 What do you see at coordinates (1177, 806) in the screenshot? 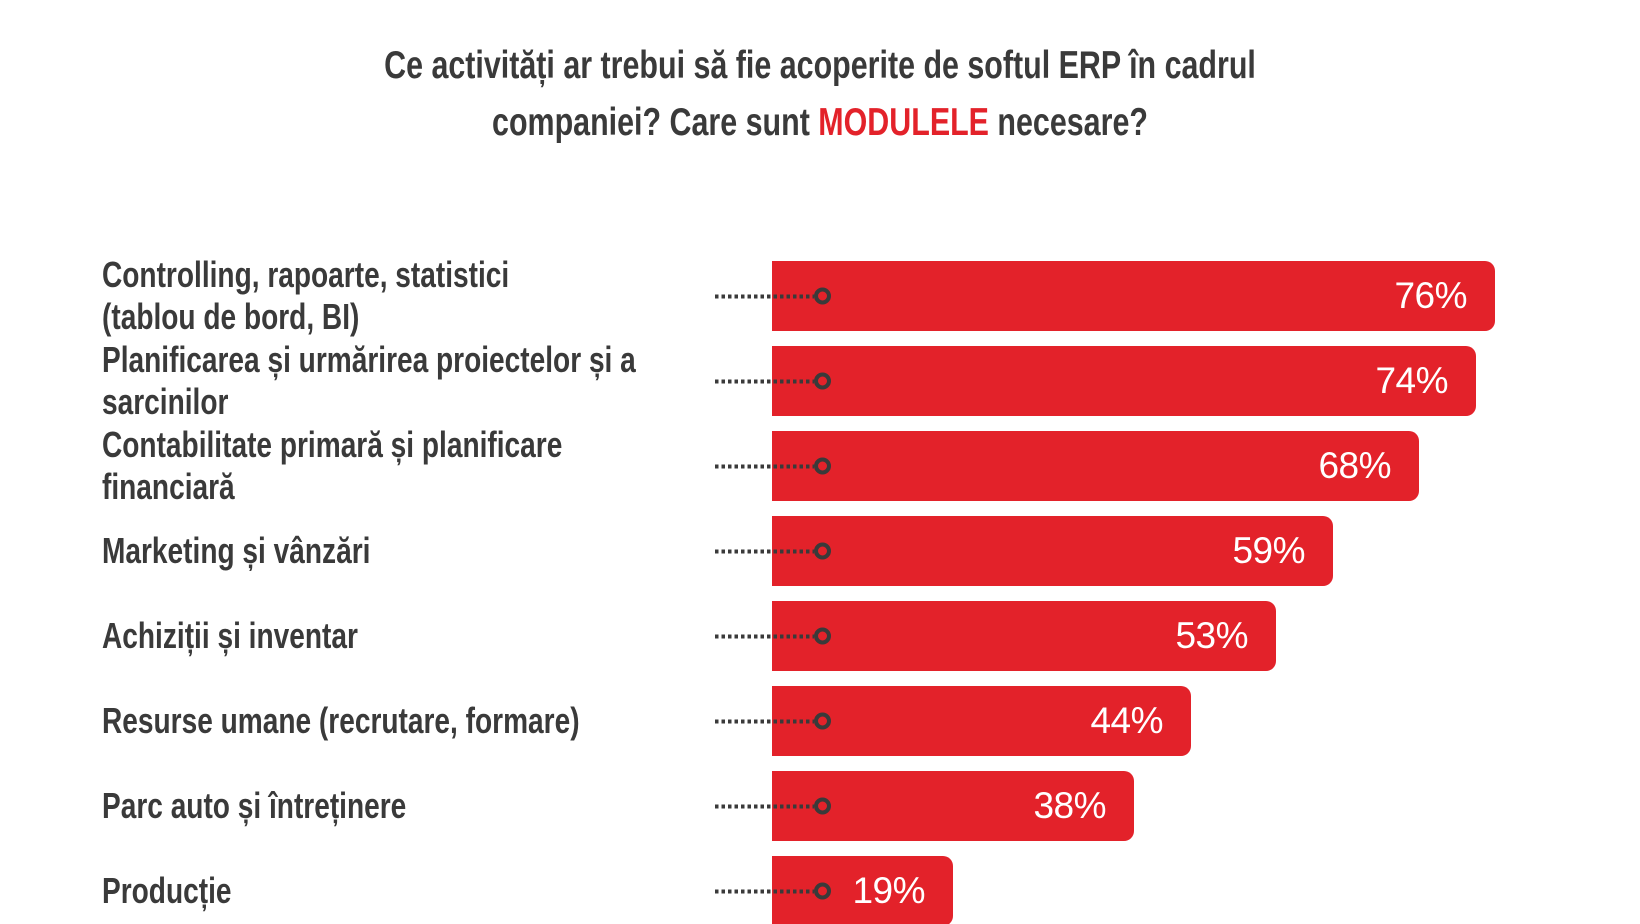
I see `bar-track: 38%` at bounding box center [1177, 806].